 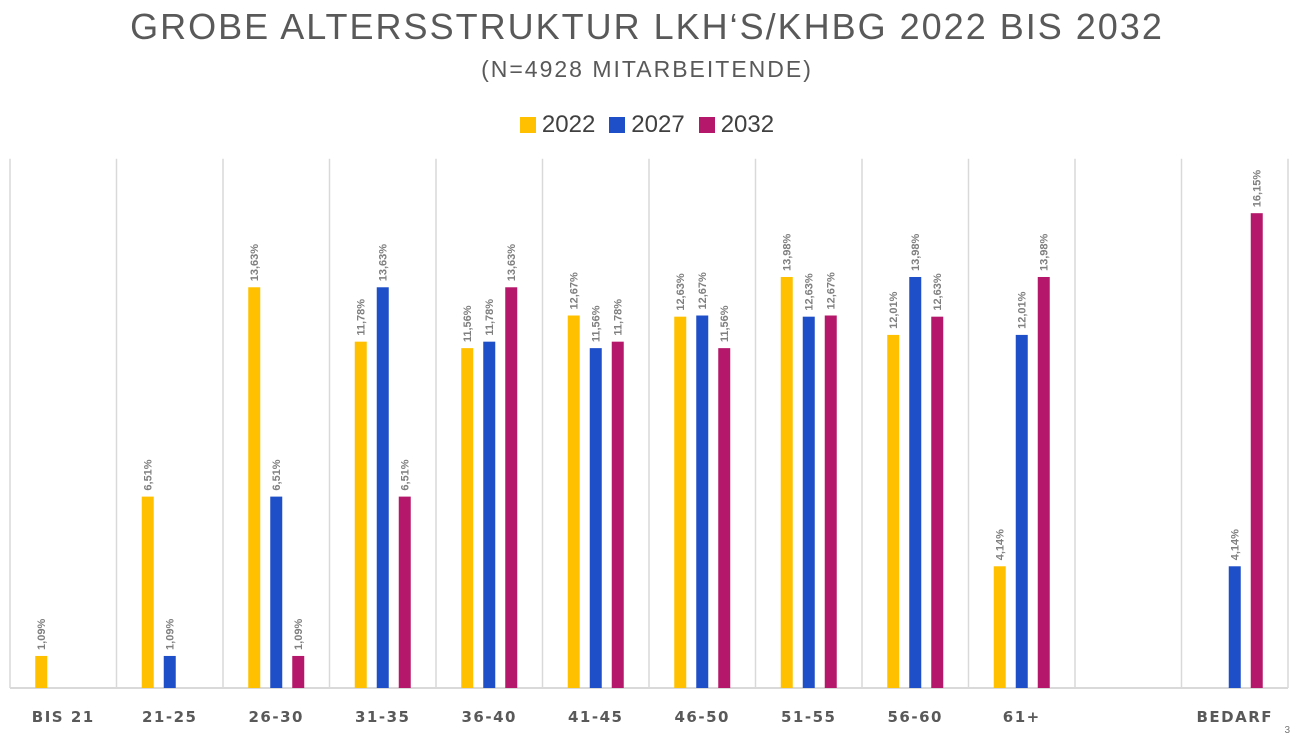 What do you see at coordinates (1287, 730) in the screenshot?
I see `page-number: 3` at bounding box center [1287, 730].